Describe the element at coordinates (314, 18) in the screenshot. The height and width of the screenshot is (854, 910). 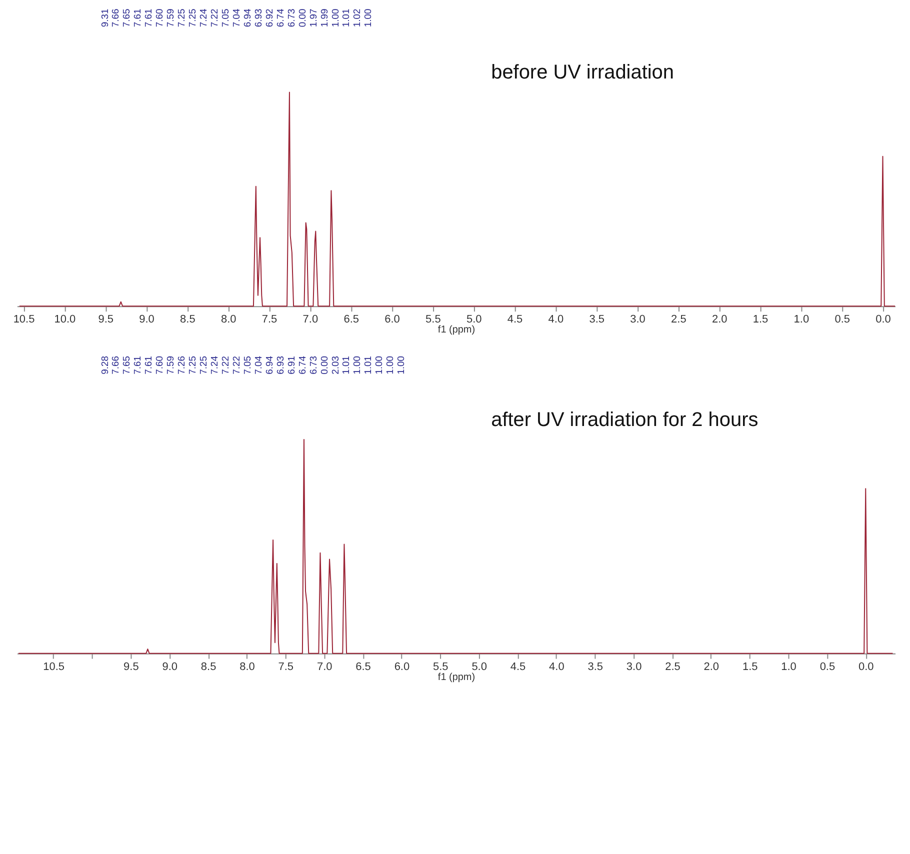
I see `text: 1.97` at that location.